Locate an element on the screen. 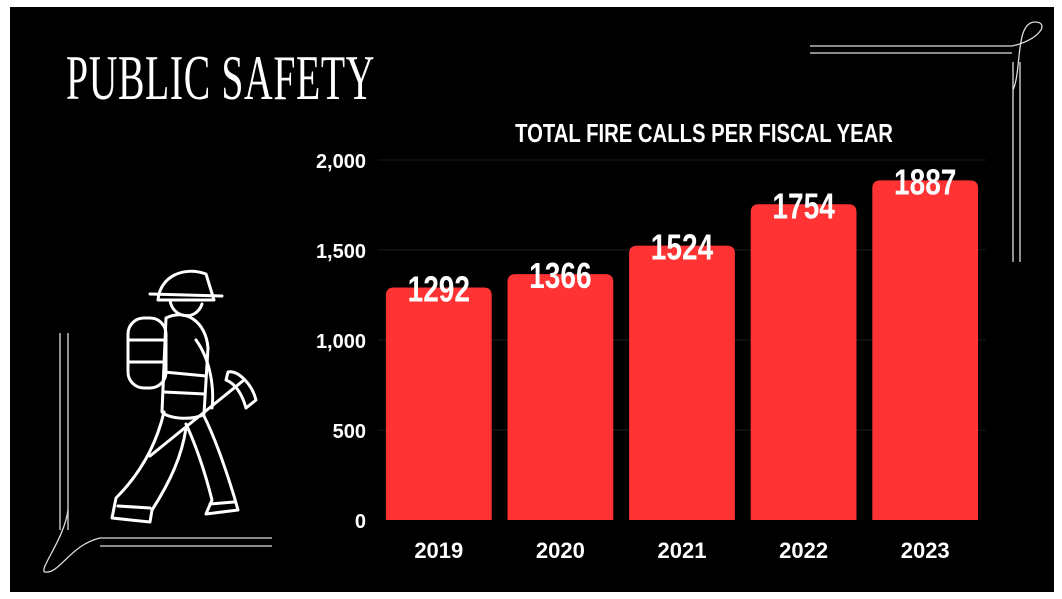 This screenshot has height=599, width=1062. bar-2021 is located at coordinates (682, 382).